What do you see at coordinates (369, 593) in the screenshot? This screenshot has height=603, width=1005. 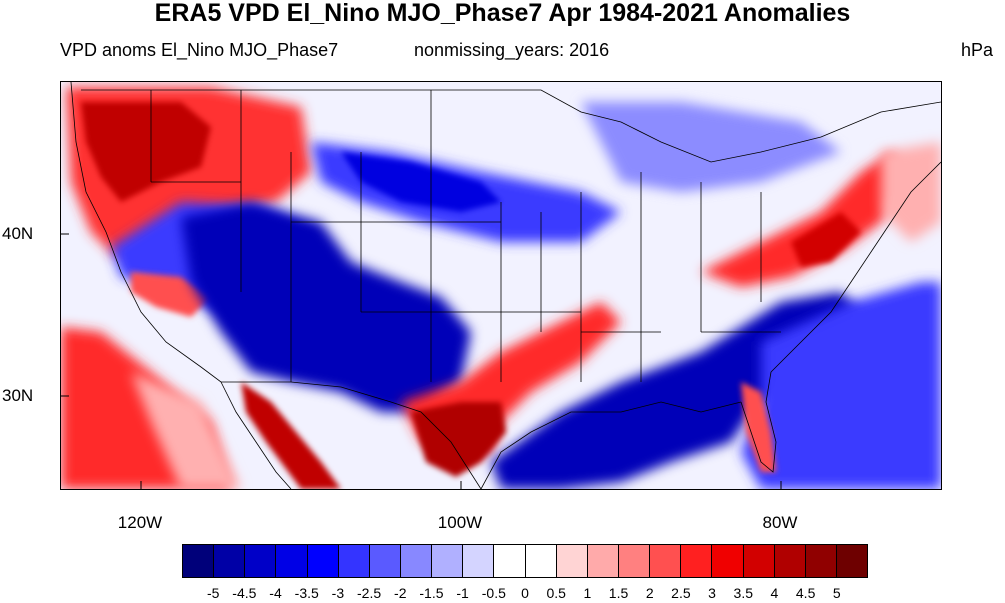 I see `colorbar-label: -2.5` at bounding box center [369, 593].